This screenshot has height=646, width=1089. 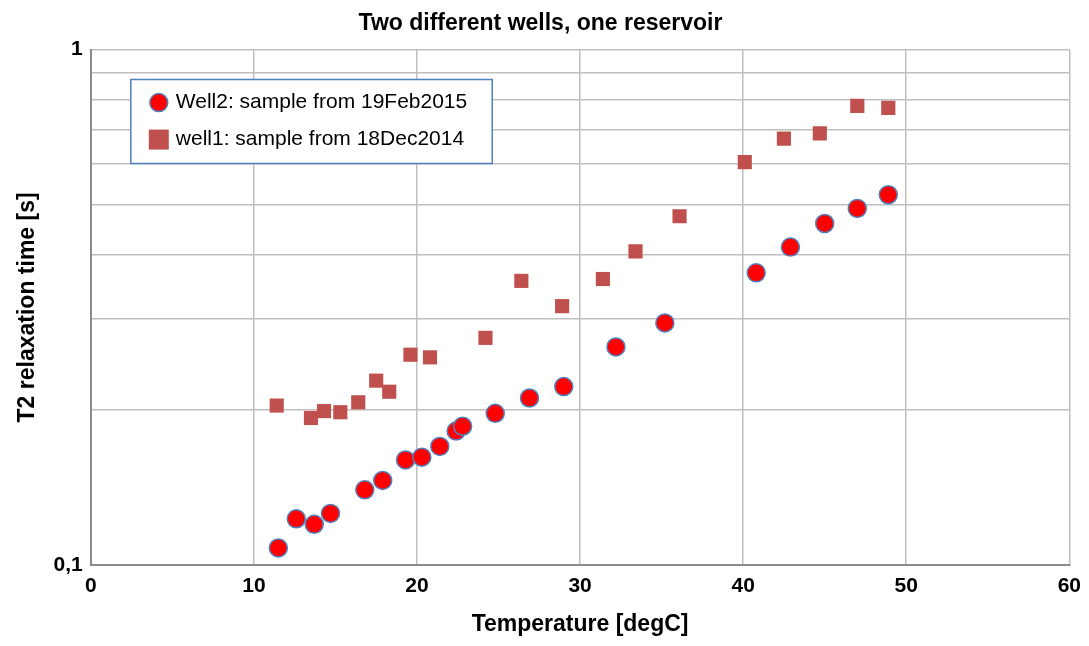 I want to click on x-axis-title: Temperature [degC], so click(x=580, y=622).